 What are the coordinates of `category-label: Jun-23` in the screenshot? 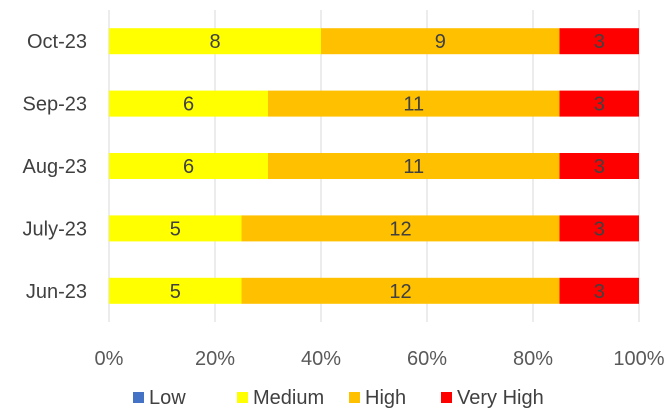 It's located at (56, 292).